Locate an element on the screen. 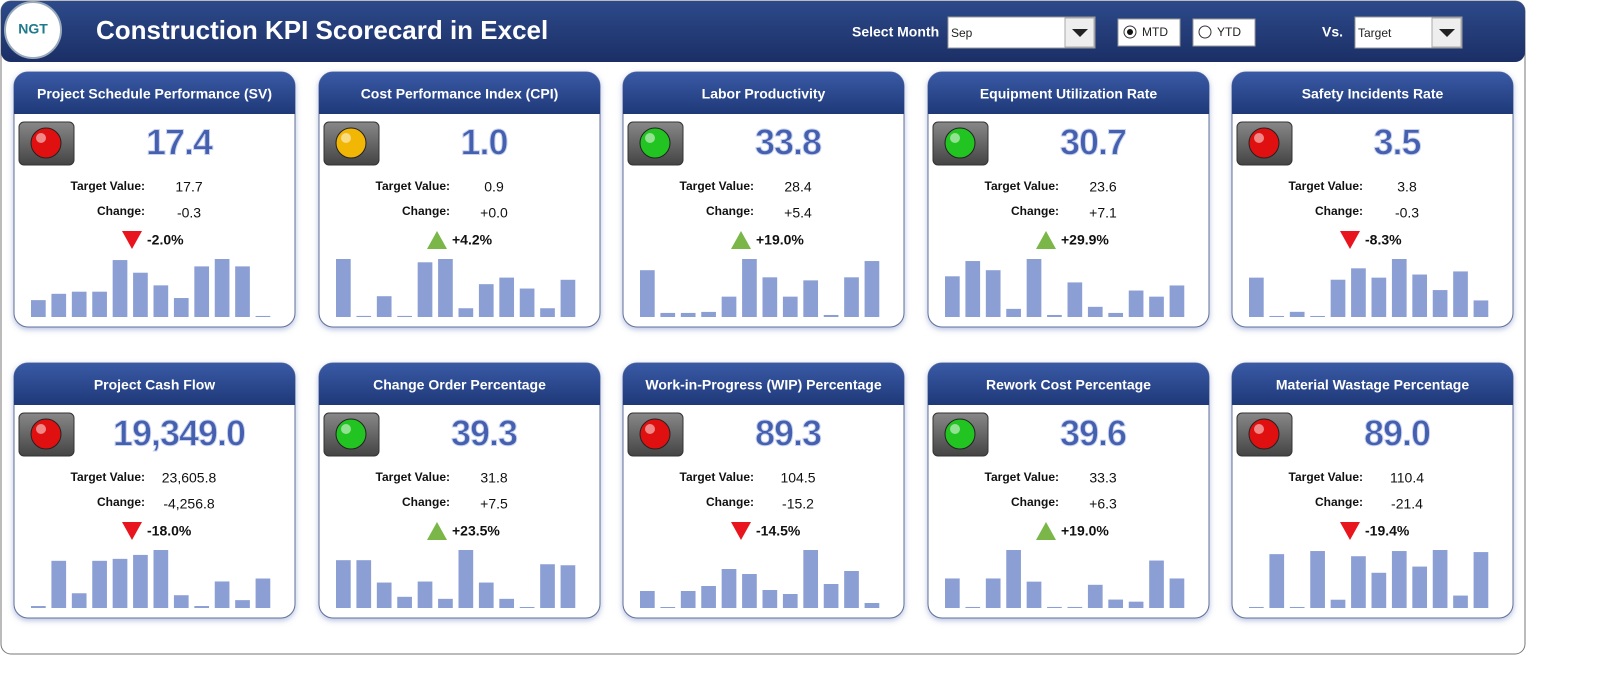  change-value: +6.3 is located at coordinates (1103, 504).